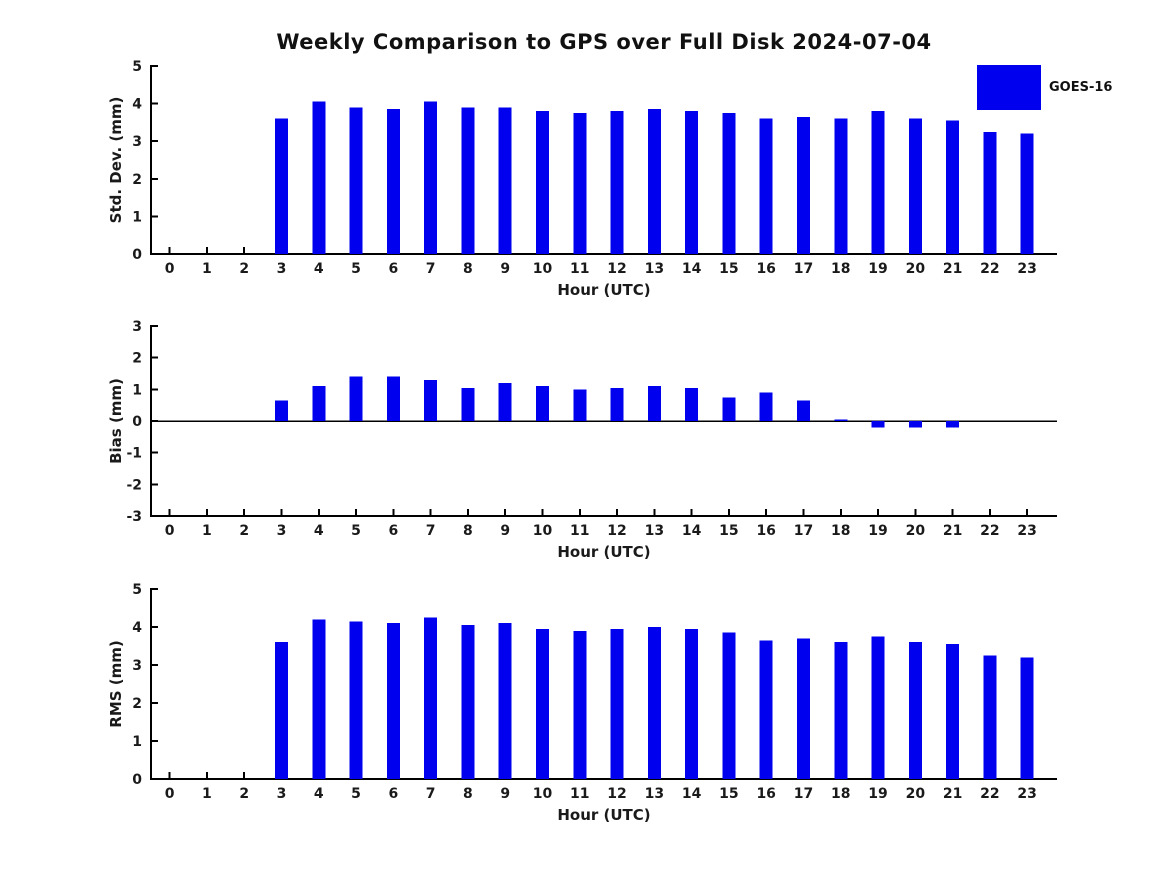 This screenshot has width=1167, height=875. Describe the element at coordinates (170, 794) in the screenshot. I see `x-tick-label: 0` at that location.